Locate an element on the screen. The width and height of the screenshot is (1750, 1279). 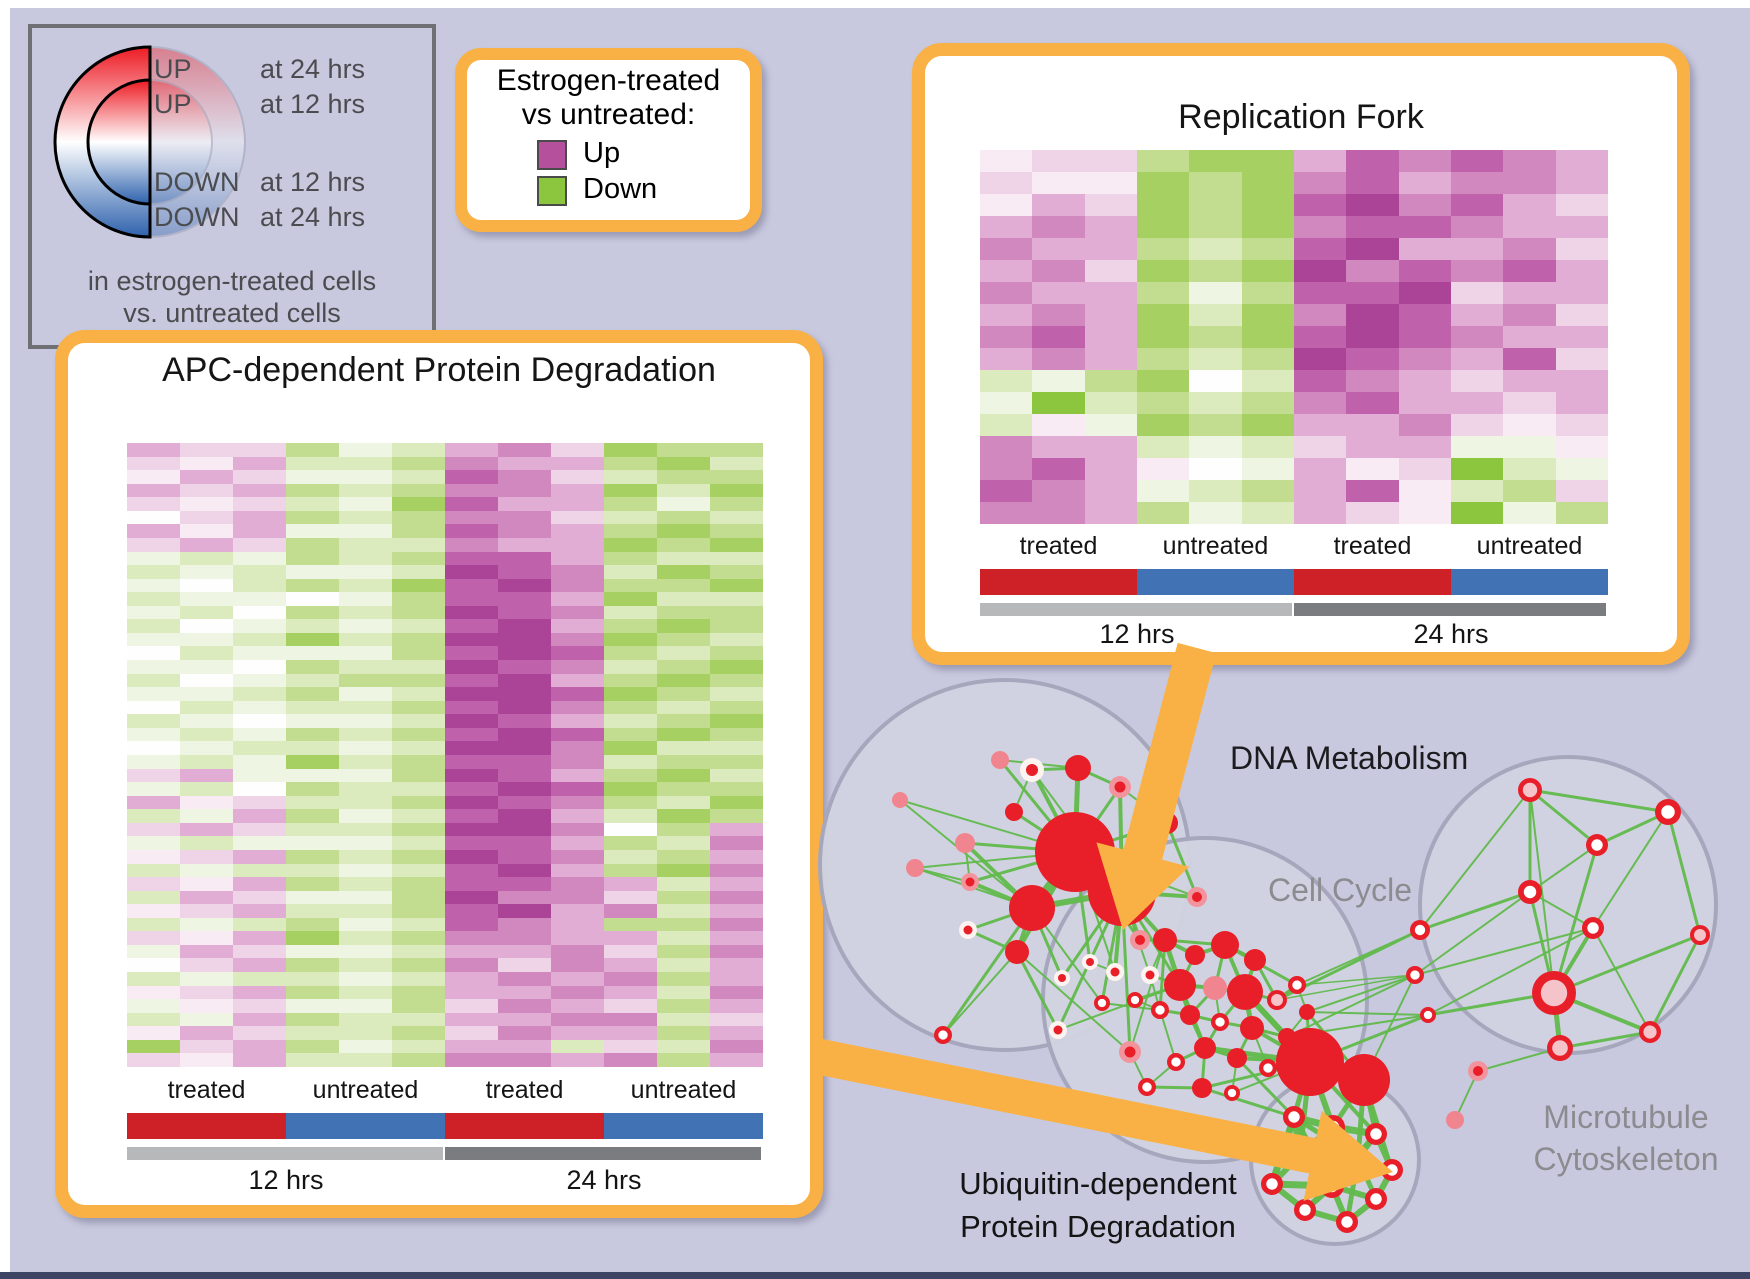
condition-group-label: treated is located at coordinates (1058, 546).